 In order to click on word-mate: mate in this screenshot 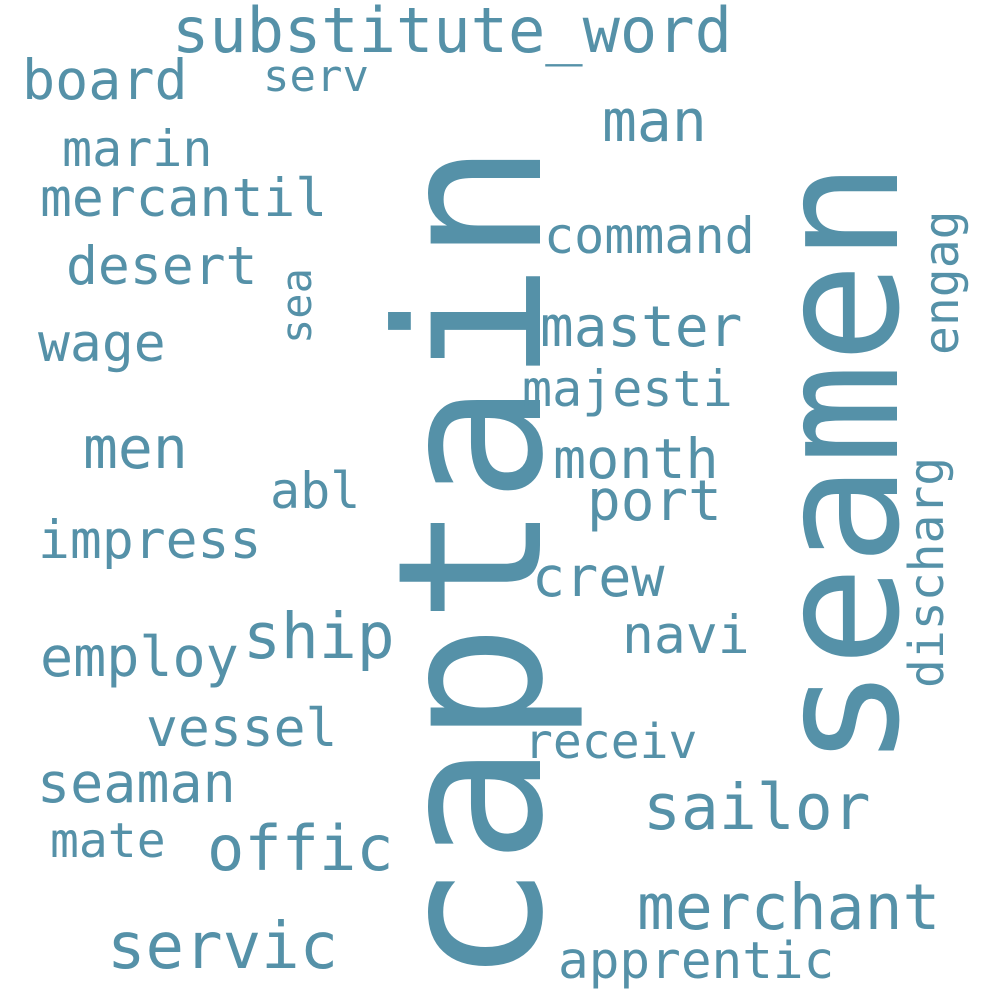, I will do `click(108, 841)`.